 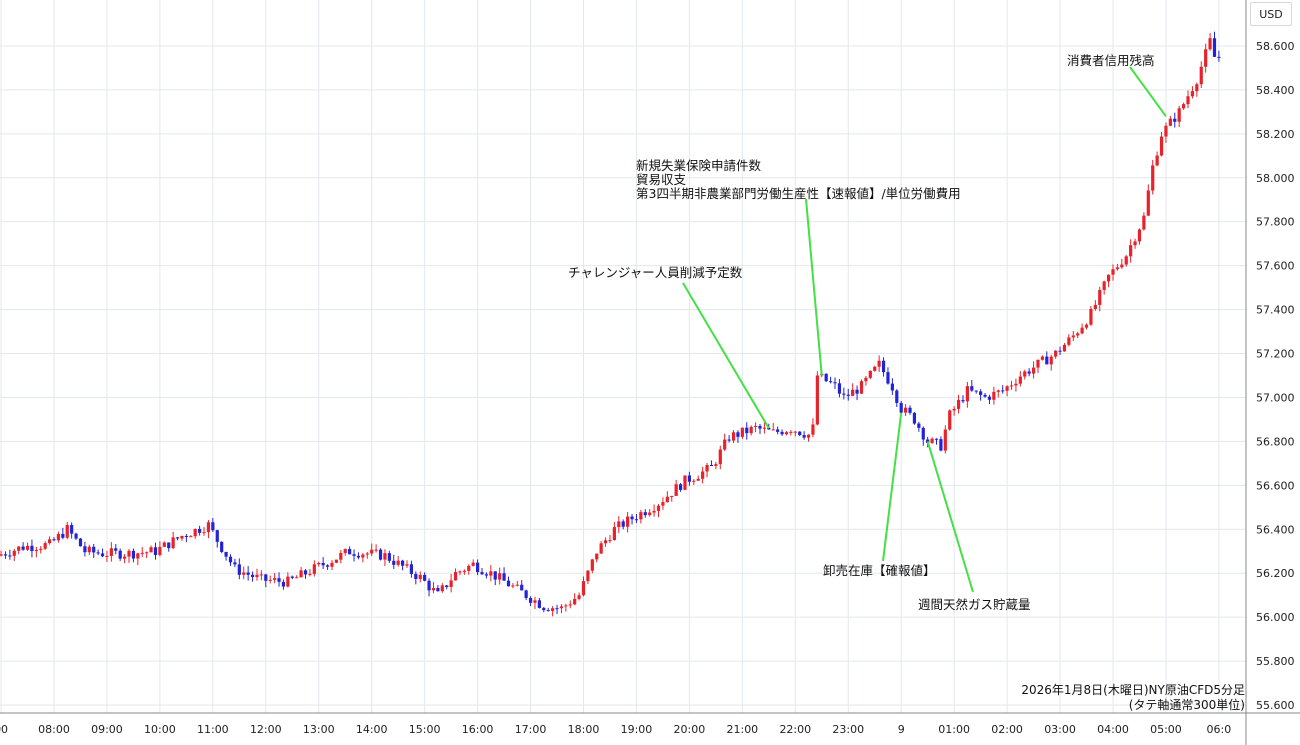 What do you see at coordinates (1166, 729) in the screenshot?
I see `x-tick-label: 05:00` at bounding box center [1166, 729].